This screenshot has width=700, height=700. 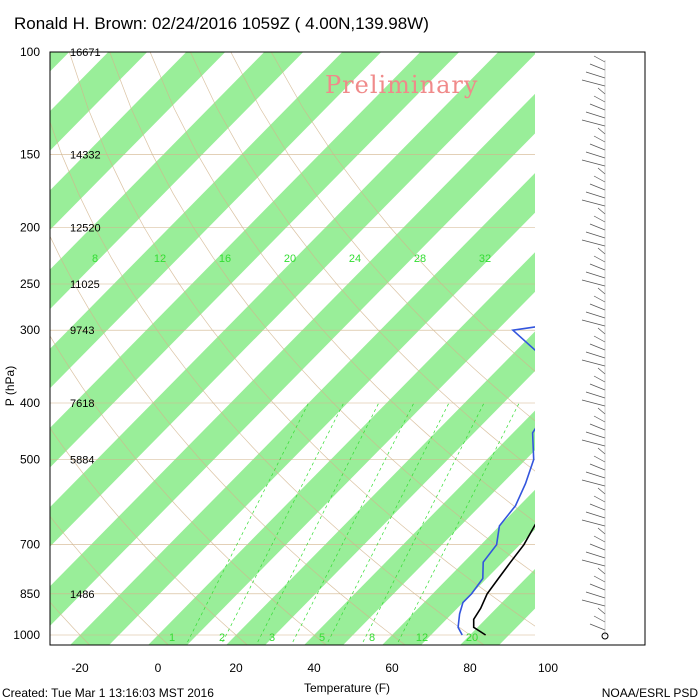 What do you see at coordinates (470, 668) in the screenshot?
I see `temperature-tick-label: 80` at bounding box center [470, 668].